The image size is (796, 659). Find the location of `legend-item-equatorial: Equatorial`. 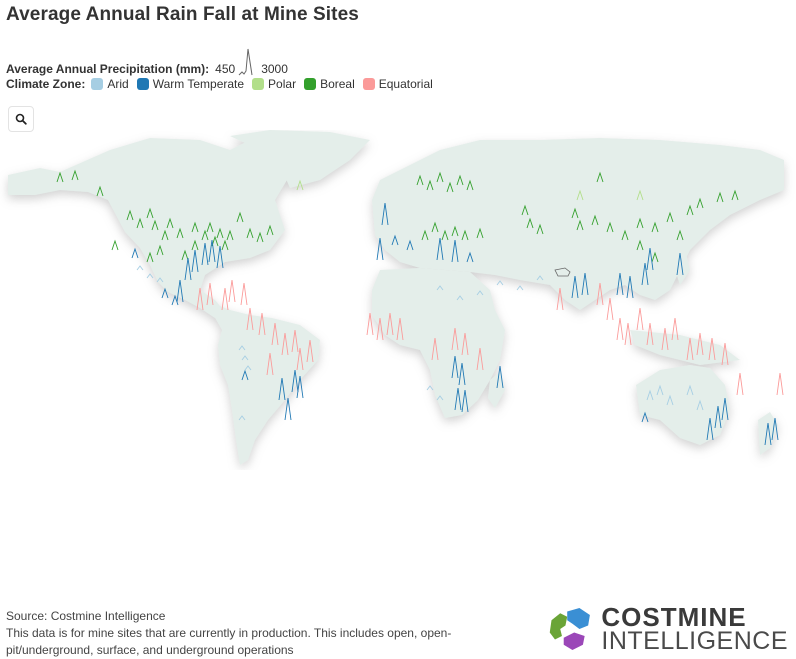

legend-item-equatorial: Equatorial is located at coordinates (397, 84).